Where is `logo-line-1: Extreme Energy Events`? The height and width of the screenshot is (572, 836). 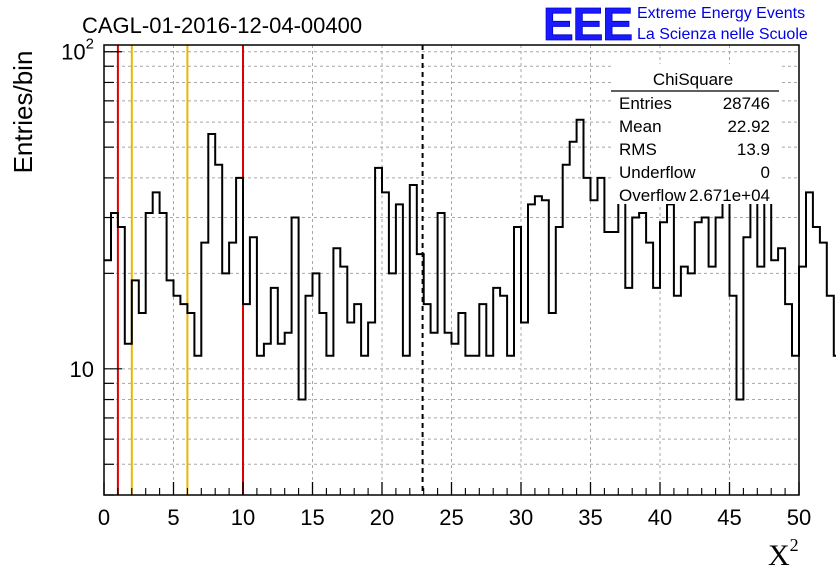 logo-line-1: Extreme Energy Events is located at coordinates (721, 13).